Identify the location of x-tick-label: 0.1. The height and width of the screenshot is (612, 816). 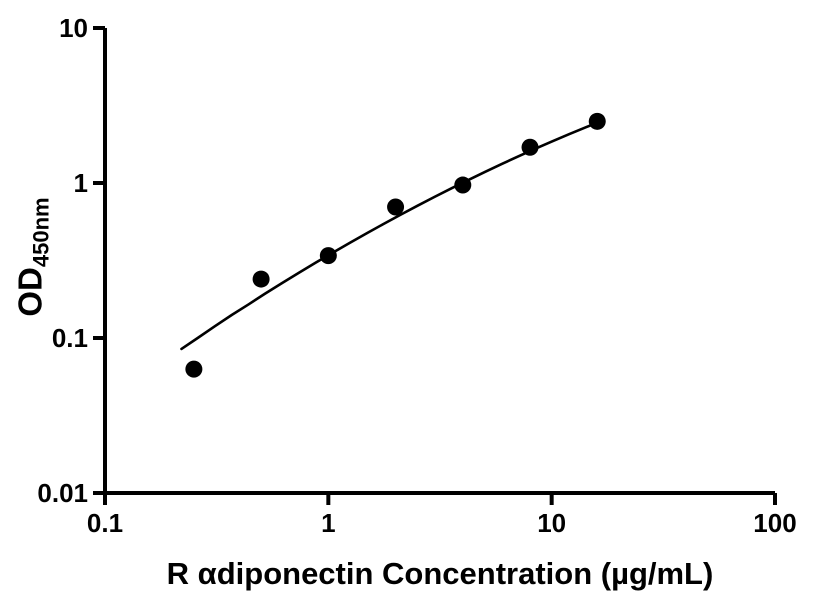
(105, 523).